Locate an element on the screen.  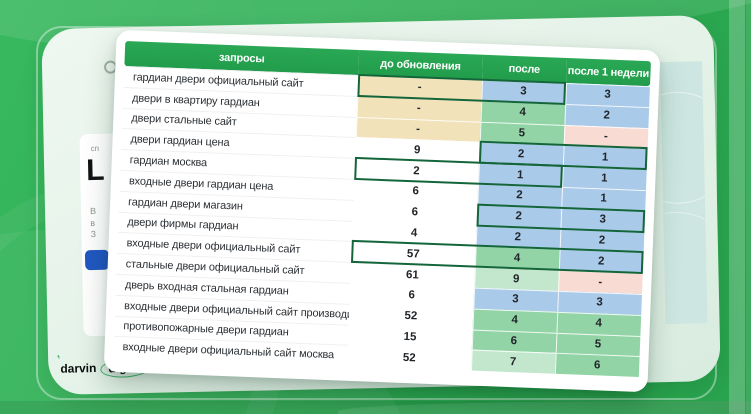
logo-text-darvin: darvin is located at coordinates (78, 368).